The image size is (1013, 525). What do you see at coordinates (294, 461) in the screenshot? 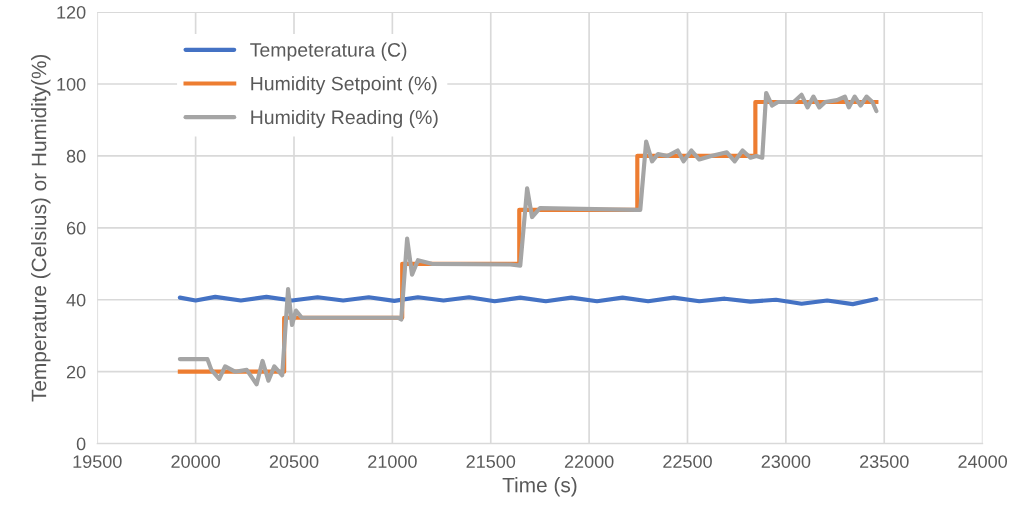
I see `x-tick-label: 20500` at bounding box center [294, 461].